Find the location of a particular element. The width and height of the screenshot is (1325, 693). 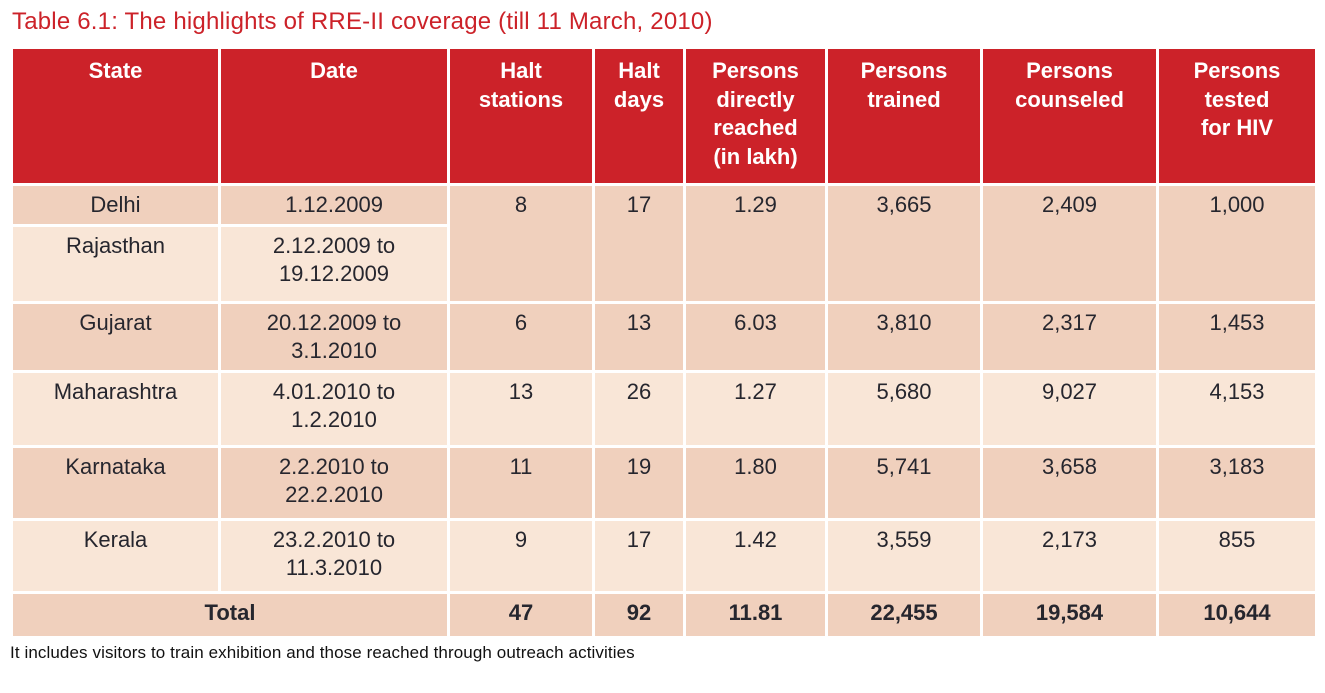

halt-stations-cell: 8 is located at coordinates (521, 243).